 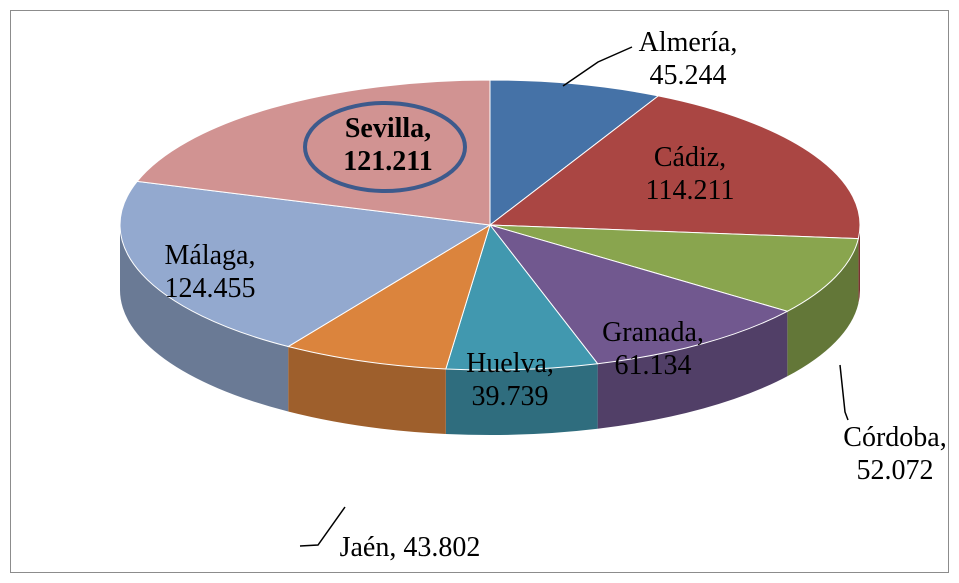 What do you see at coordinates (653, 332) in the screenshot?
I see `label-line: Granada,` at bounding box center [653, 332].